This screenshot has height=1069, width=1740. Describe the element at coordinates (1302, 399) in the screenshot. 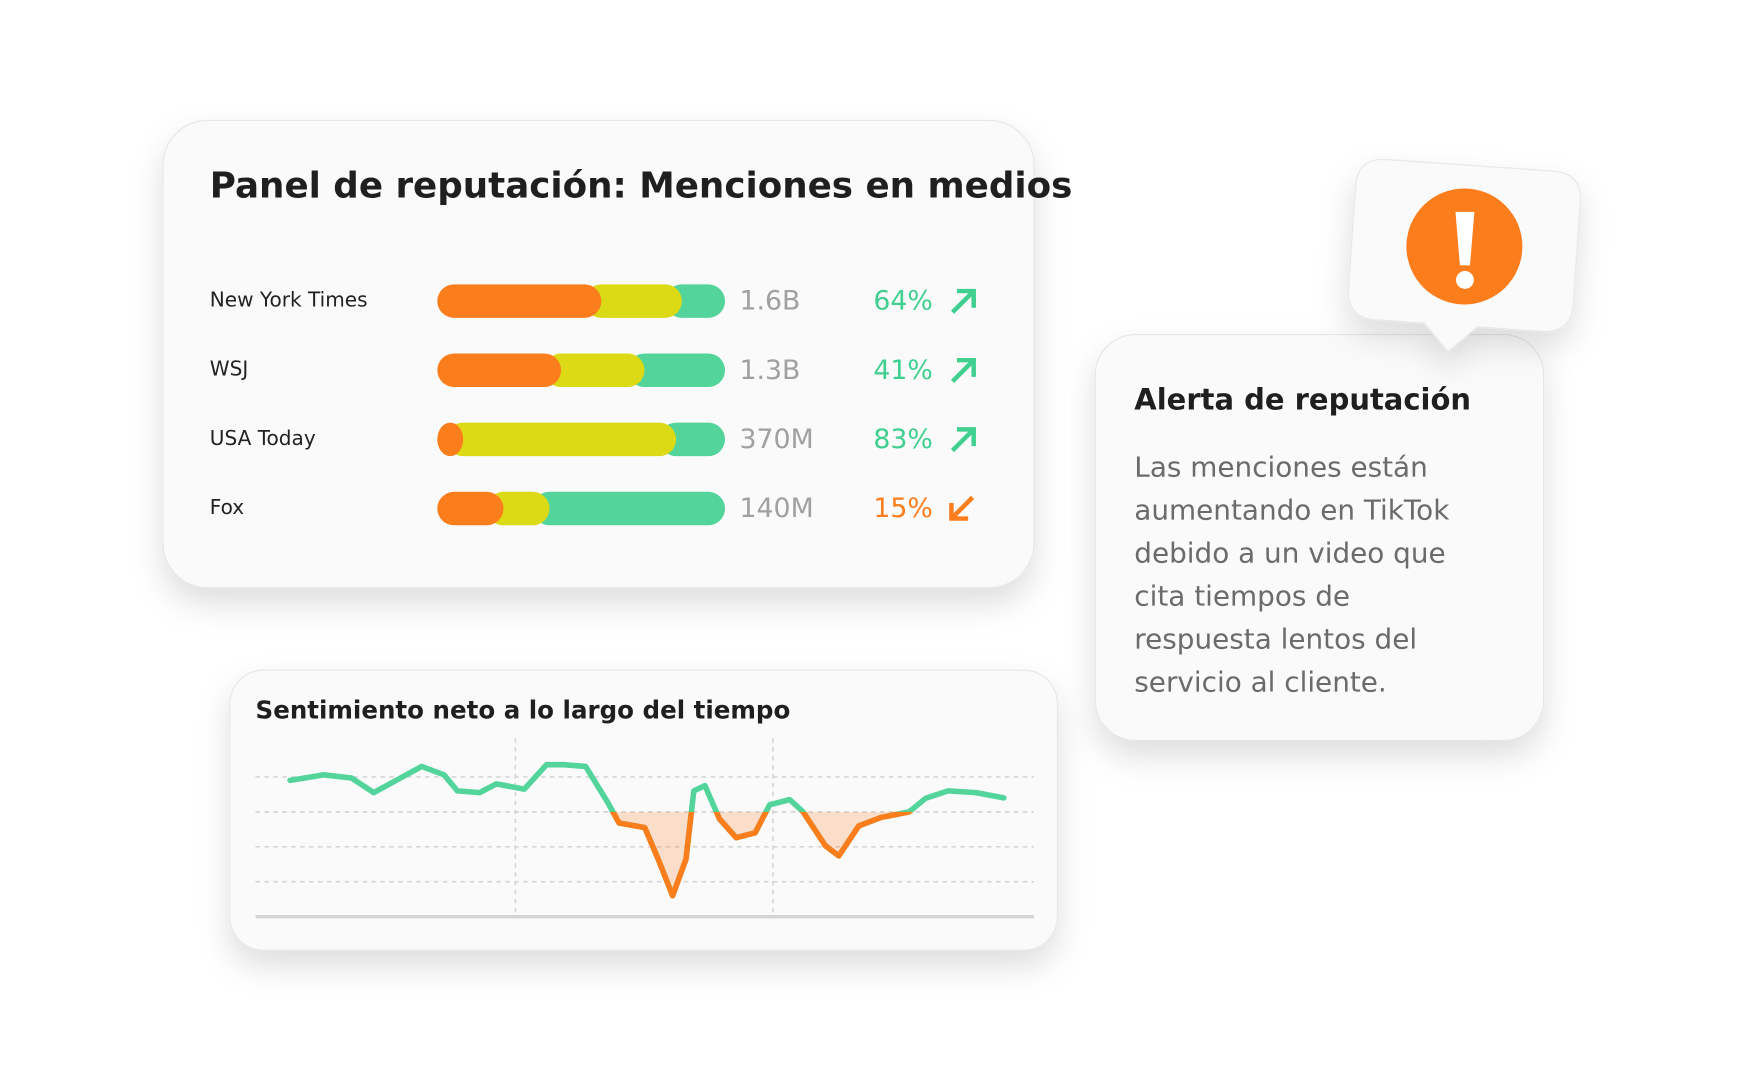

I see `alert-title: Alerta de reputación` at that location.